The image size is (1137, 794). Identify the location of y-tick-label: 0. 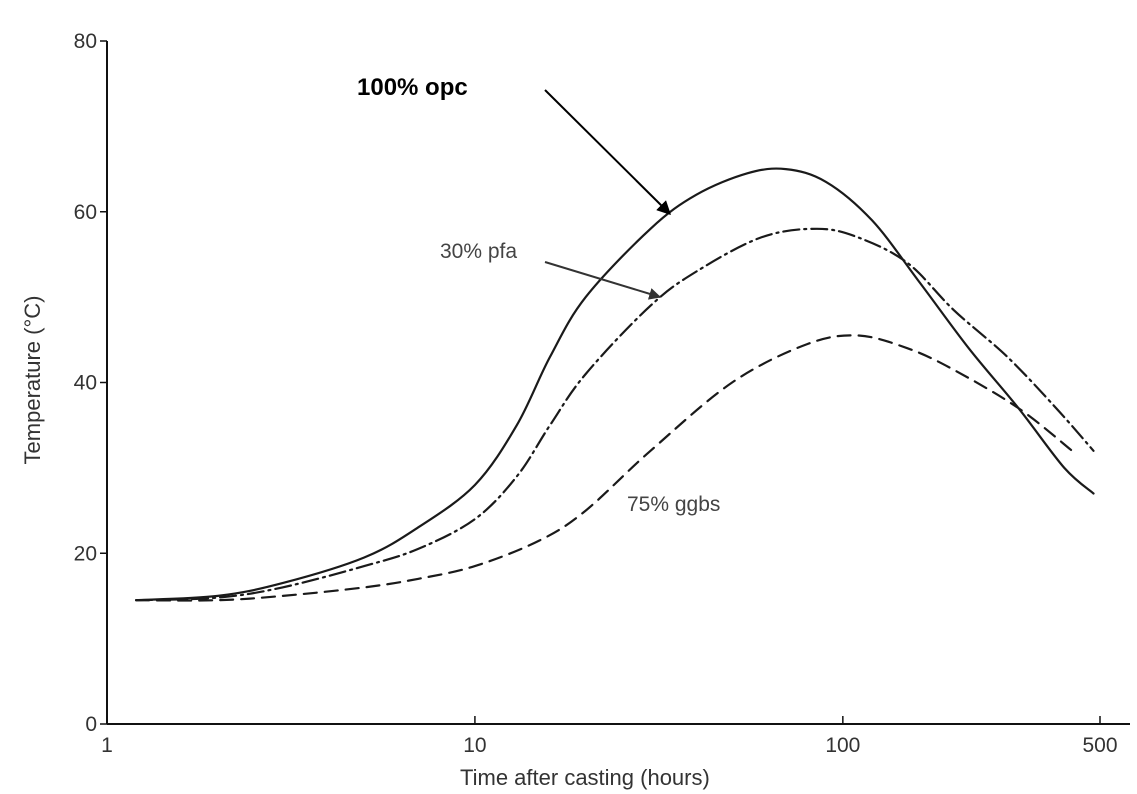
(91, 724).